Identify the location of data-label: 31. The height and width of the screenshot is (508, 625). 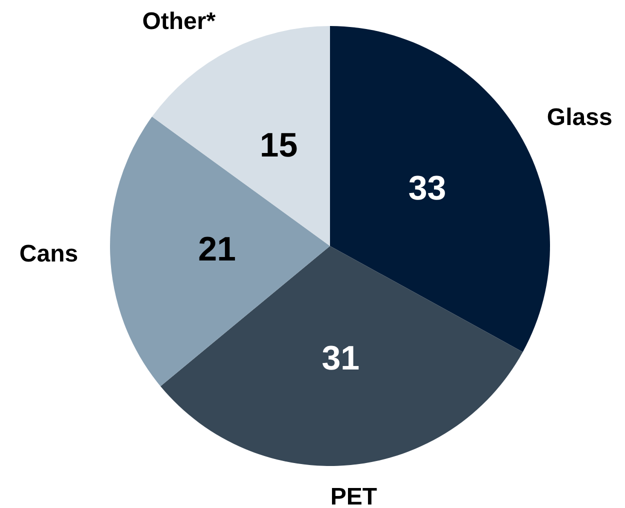
(341, 359).